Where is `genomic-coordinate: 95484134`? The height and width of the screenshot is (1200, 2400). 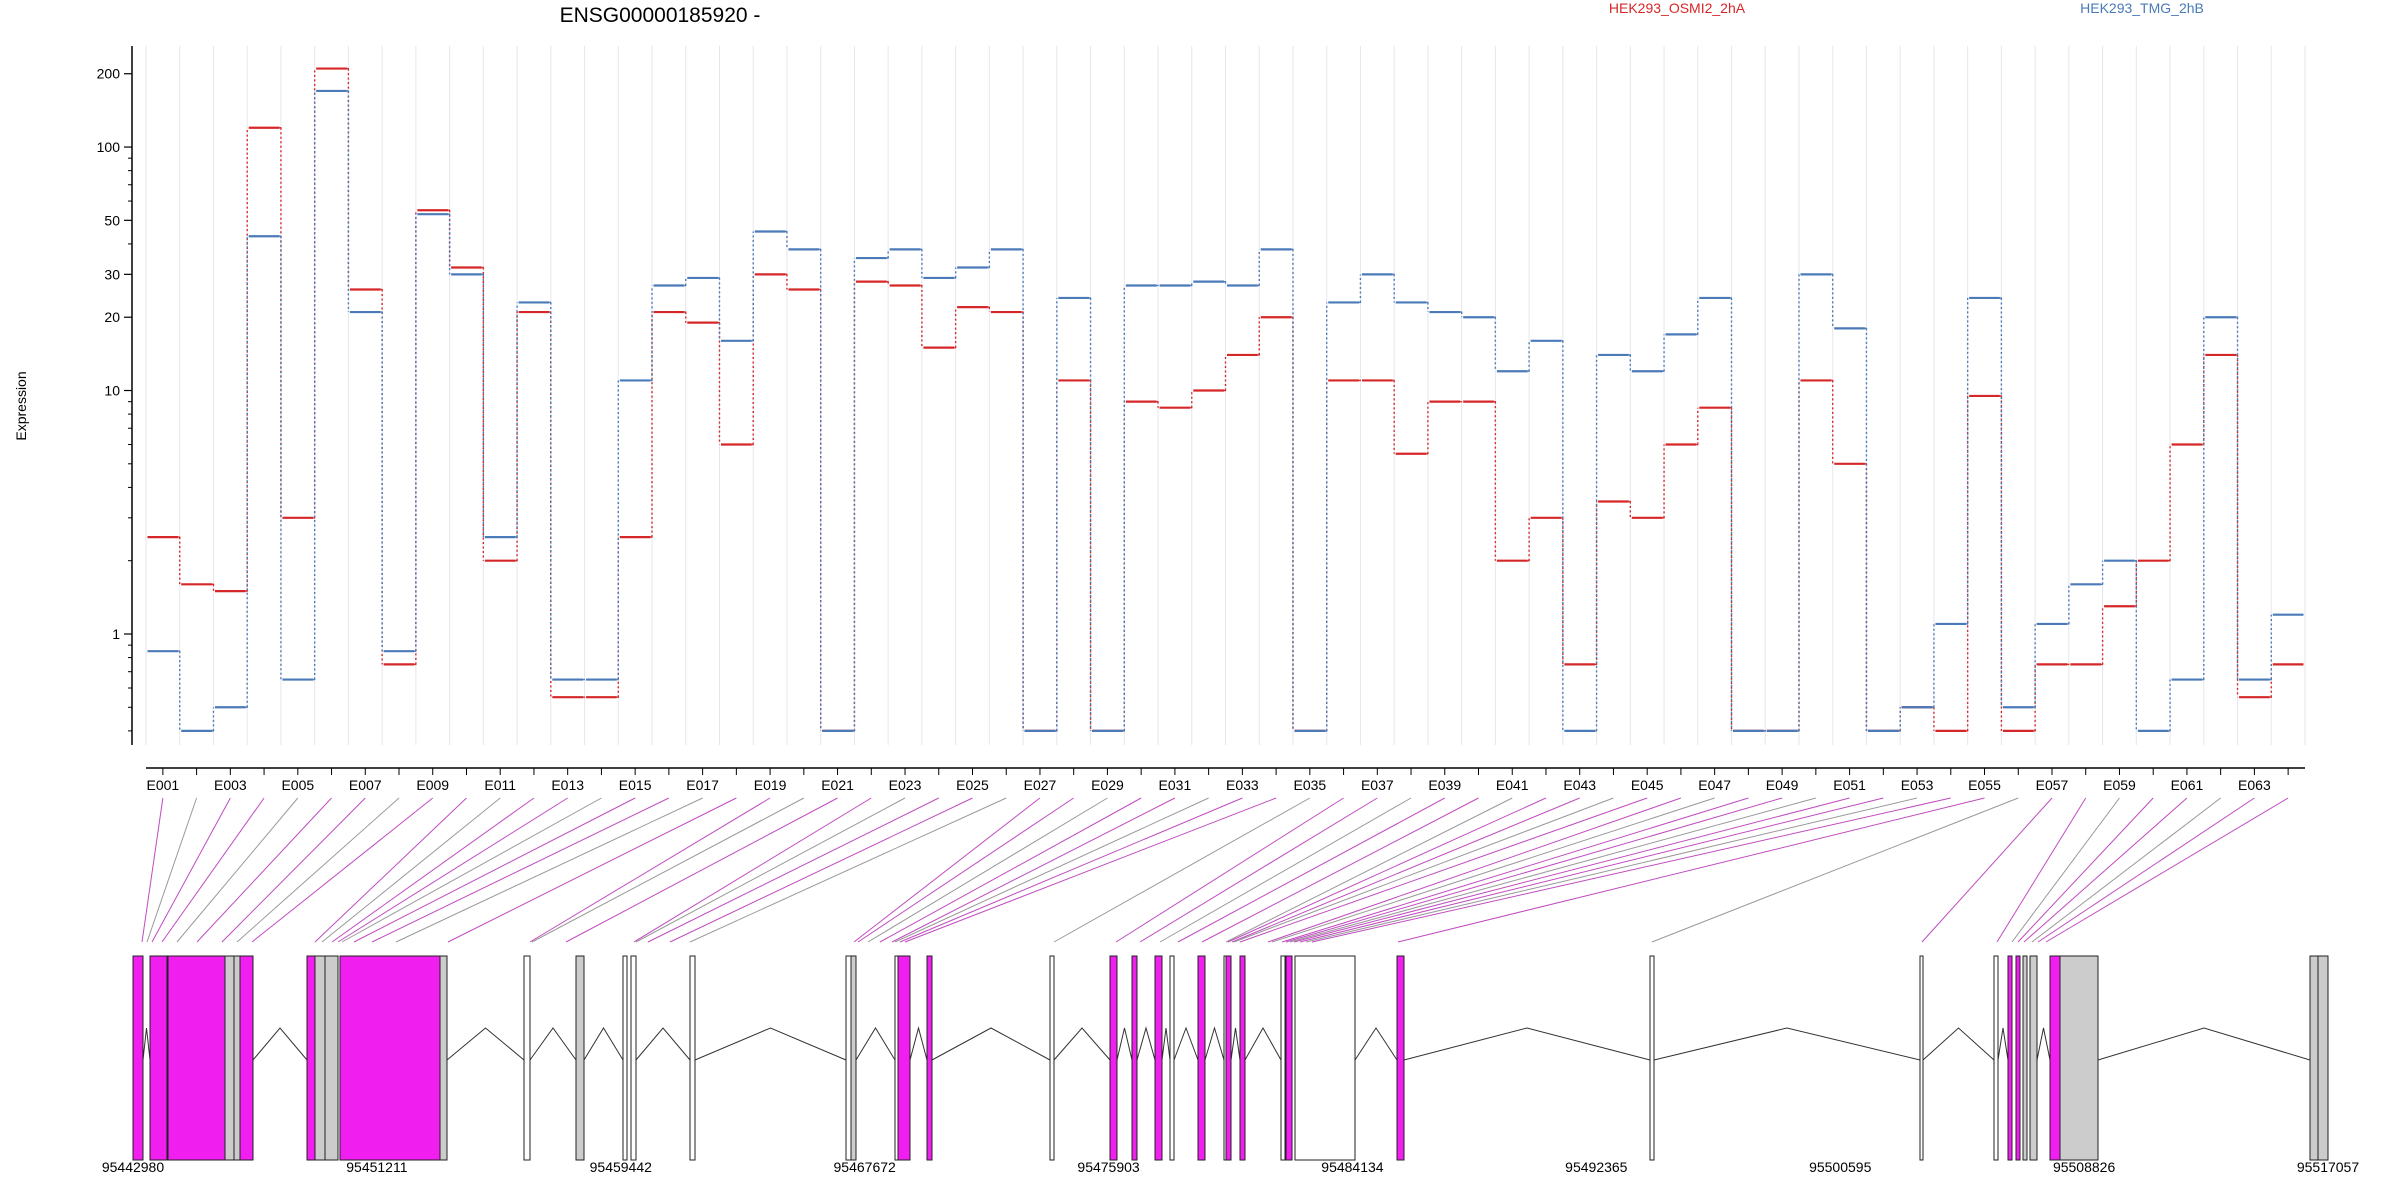 genomic-coordinate: 95484134 is located at coordinates (1352, 1167).